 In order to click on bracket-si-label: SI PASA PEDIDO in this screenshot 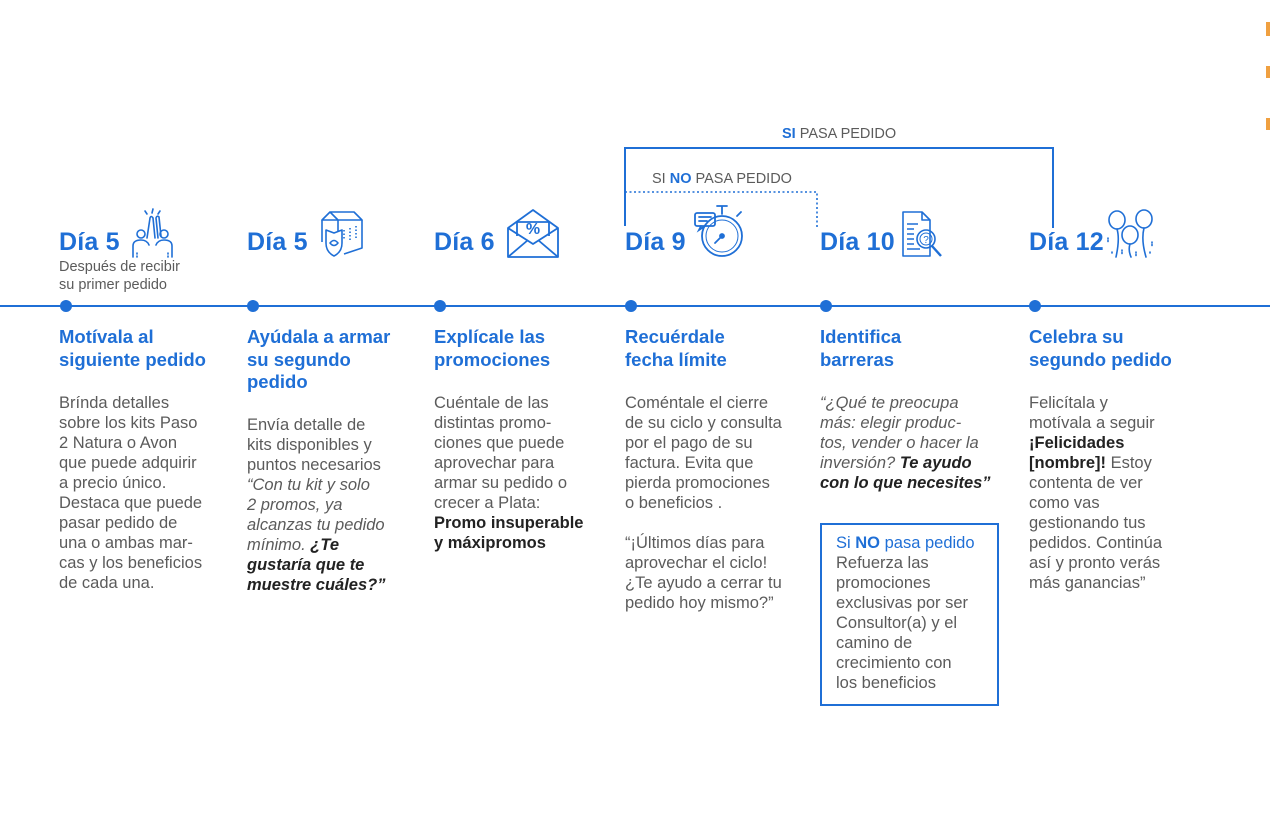, I will do `click(839, 134)`.